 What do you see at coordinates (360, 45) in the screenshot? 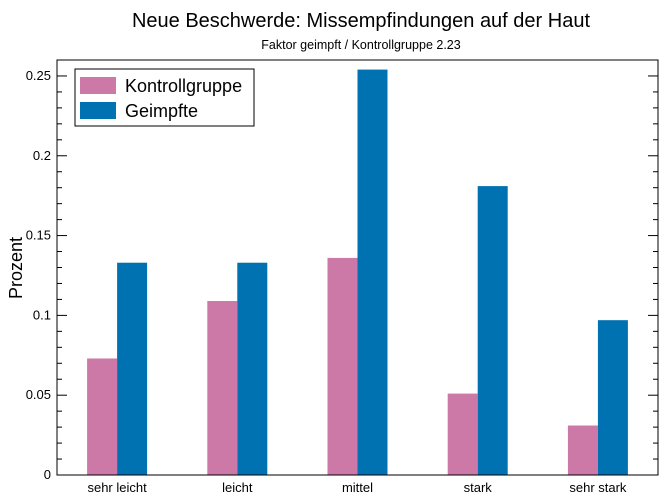
I see `chart-subtitle: Faktor geimpft / Kontrollgruppe 2.23` at bounding box center [360, 45].